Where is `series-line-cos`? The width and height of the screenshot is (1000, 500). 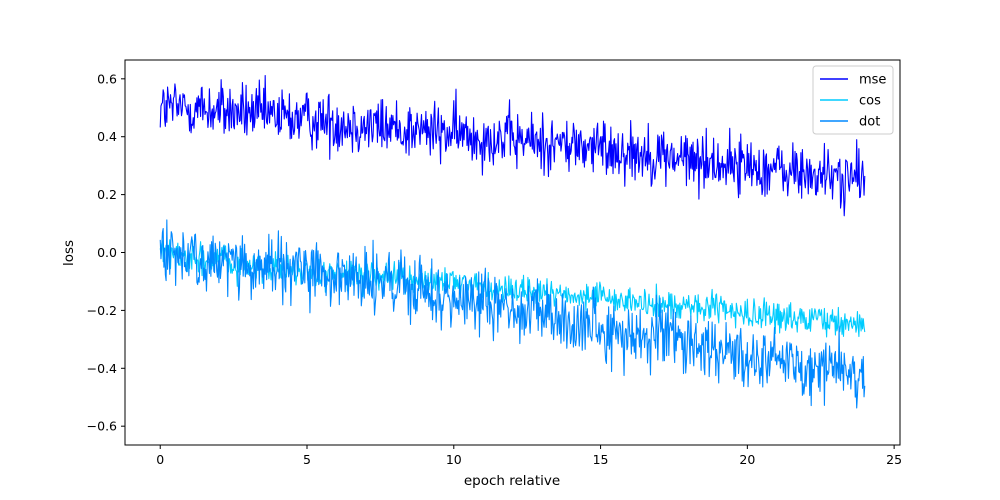 series-line-cos is located at coordinates (512, 288).